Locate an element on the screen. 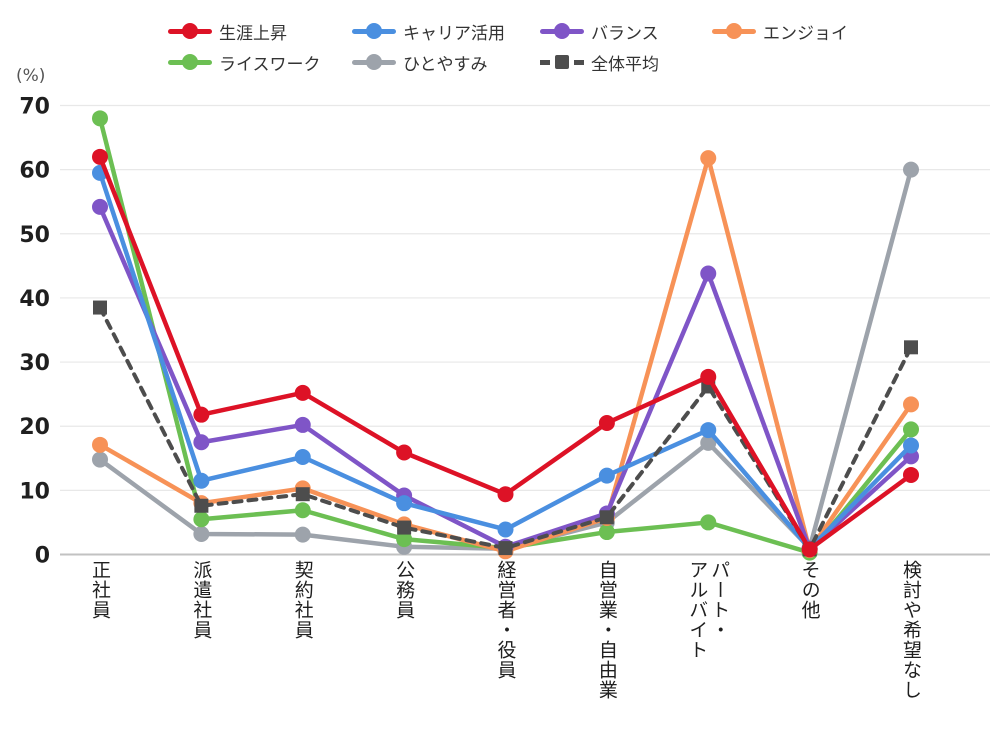 The image size is (1000, 735). x-axis-label-7: その他 is located at coordinates (809, 590).